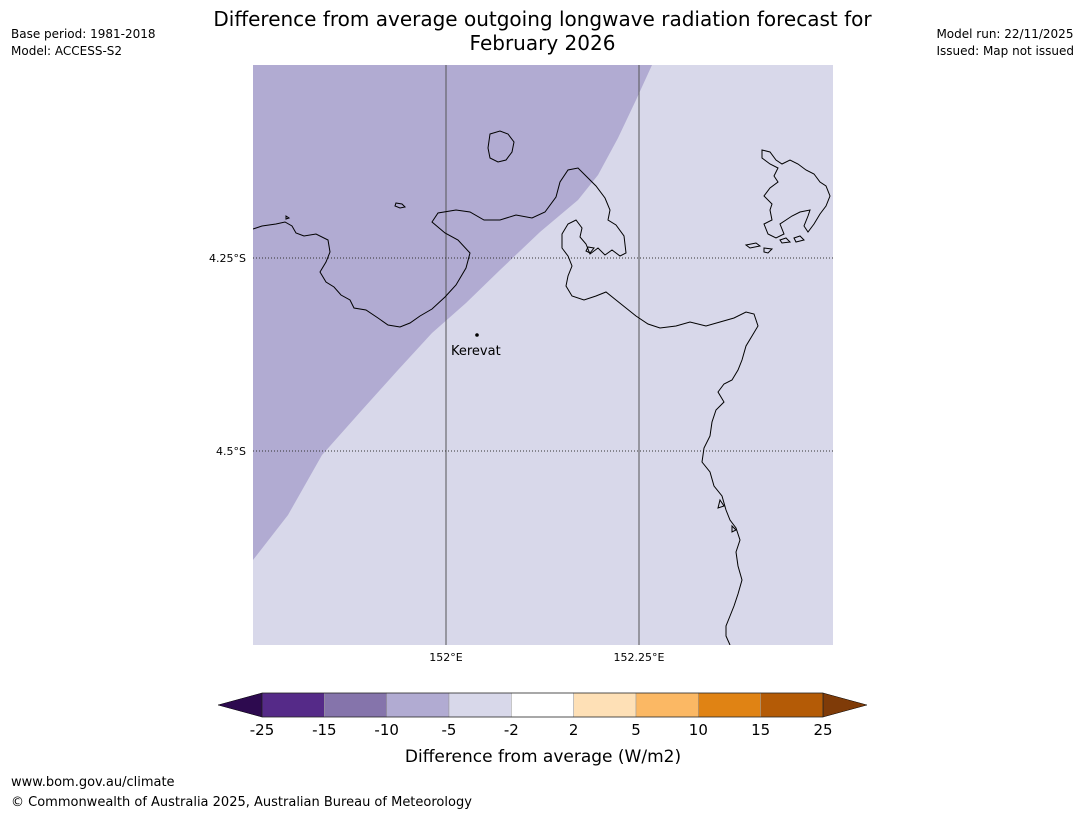  I want to click on legend-tick-1: -15, so click(324, 730).